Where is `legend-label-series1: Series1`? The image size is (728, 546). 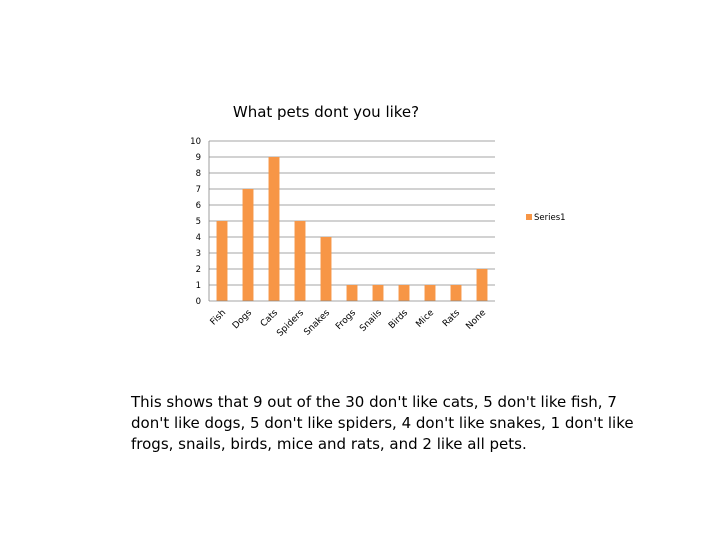
legend-label-series1: Series1 is located at coordinates (550, 218).